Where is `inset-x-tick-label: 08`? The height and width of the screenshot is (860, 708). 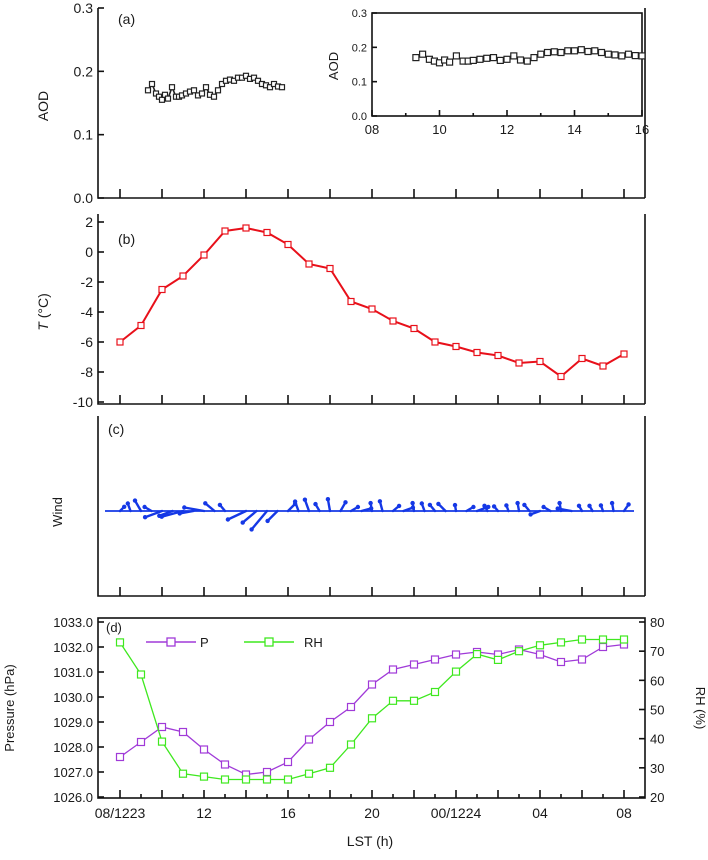
inset-x-tick-label: 08 is located at coordinates (372, 129).